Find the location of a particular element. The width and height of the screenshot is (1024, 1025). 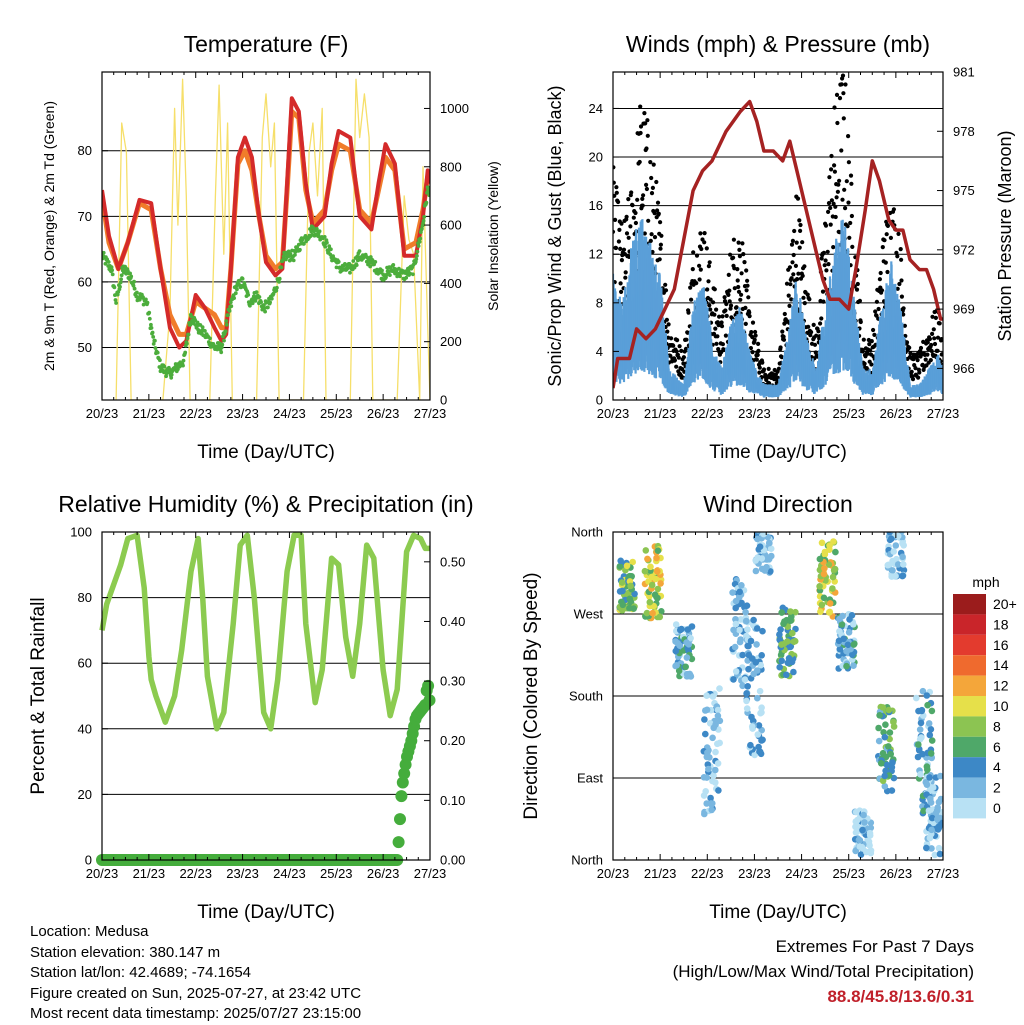

extremes-subtitle: (High/Low/Max Wind/Total Precipitation) is located at coordinates (823, 971).